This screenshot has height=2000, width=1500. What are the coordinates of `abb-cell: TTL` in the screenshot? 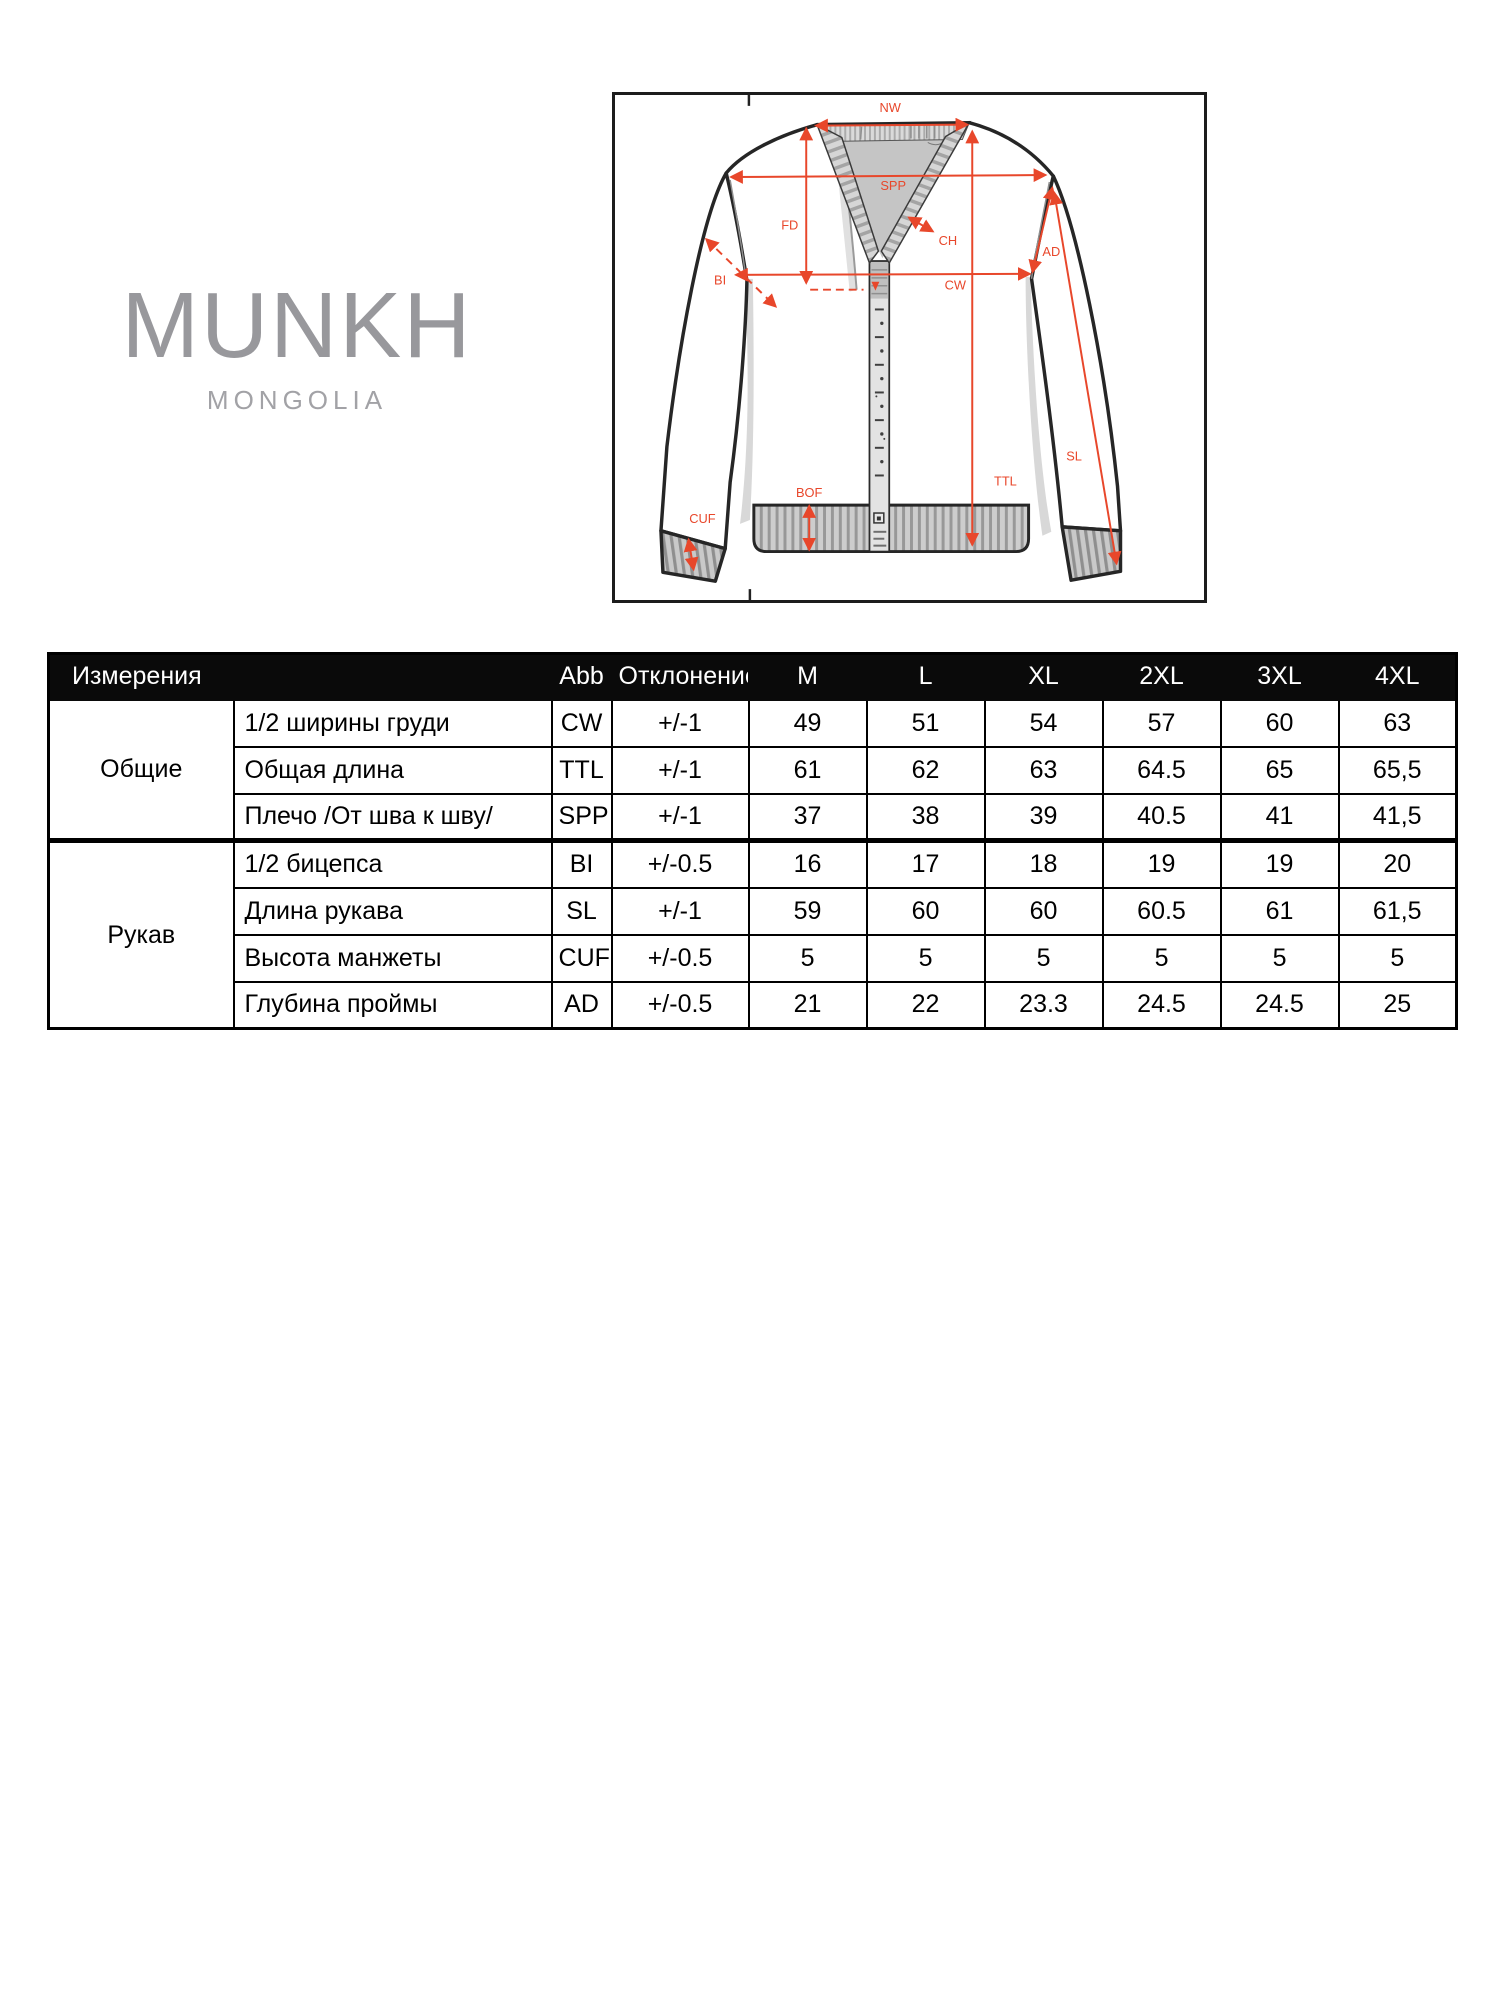 It's located at (581, 770).